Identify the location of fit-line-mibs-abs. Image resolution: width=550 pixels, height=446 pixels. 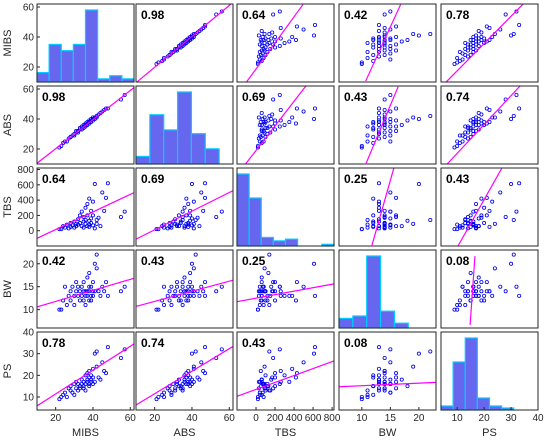
(85, 125).